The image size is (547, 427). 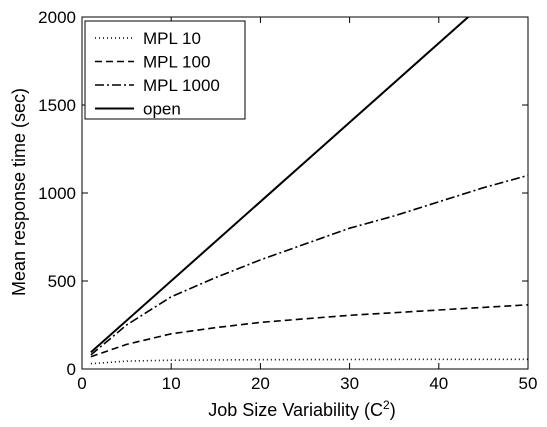 What do you see at coordinates (57, 105) in the screenshot?
I see `y-tick-label: 1500` at bounding box center [57, 105].